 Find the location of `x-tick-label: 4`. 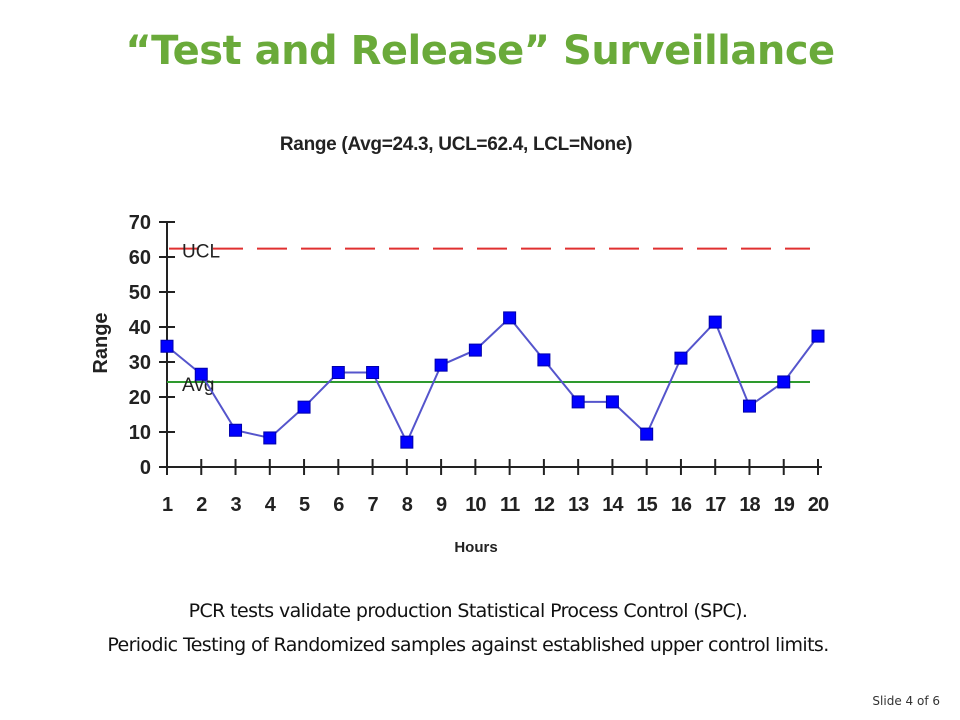

x-tick-label: 4 is located at coordinates (271, 505).